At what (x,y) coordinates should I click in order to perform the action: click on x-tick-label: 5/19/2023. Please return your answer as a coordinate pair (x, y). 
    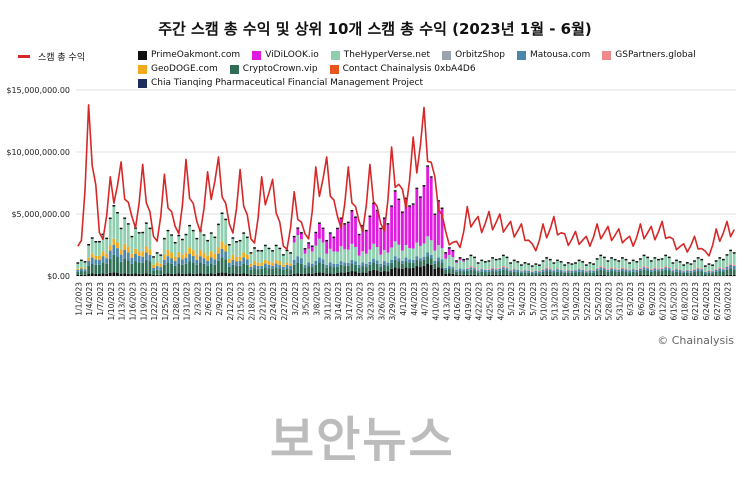
    Looking at the image, I should click on (576, 301).